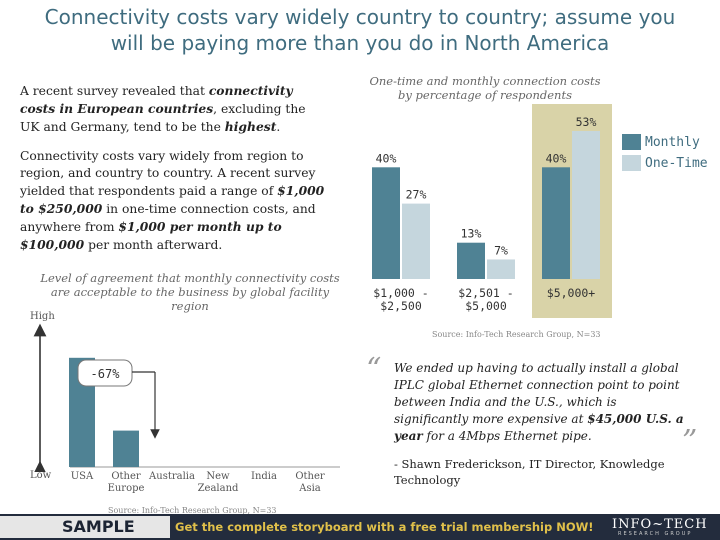  What do you see at coordinates (156, 99) in the screenshot?
I see `para1-bold1: connectivity costs in European countries` at bounding box center [156, 99].